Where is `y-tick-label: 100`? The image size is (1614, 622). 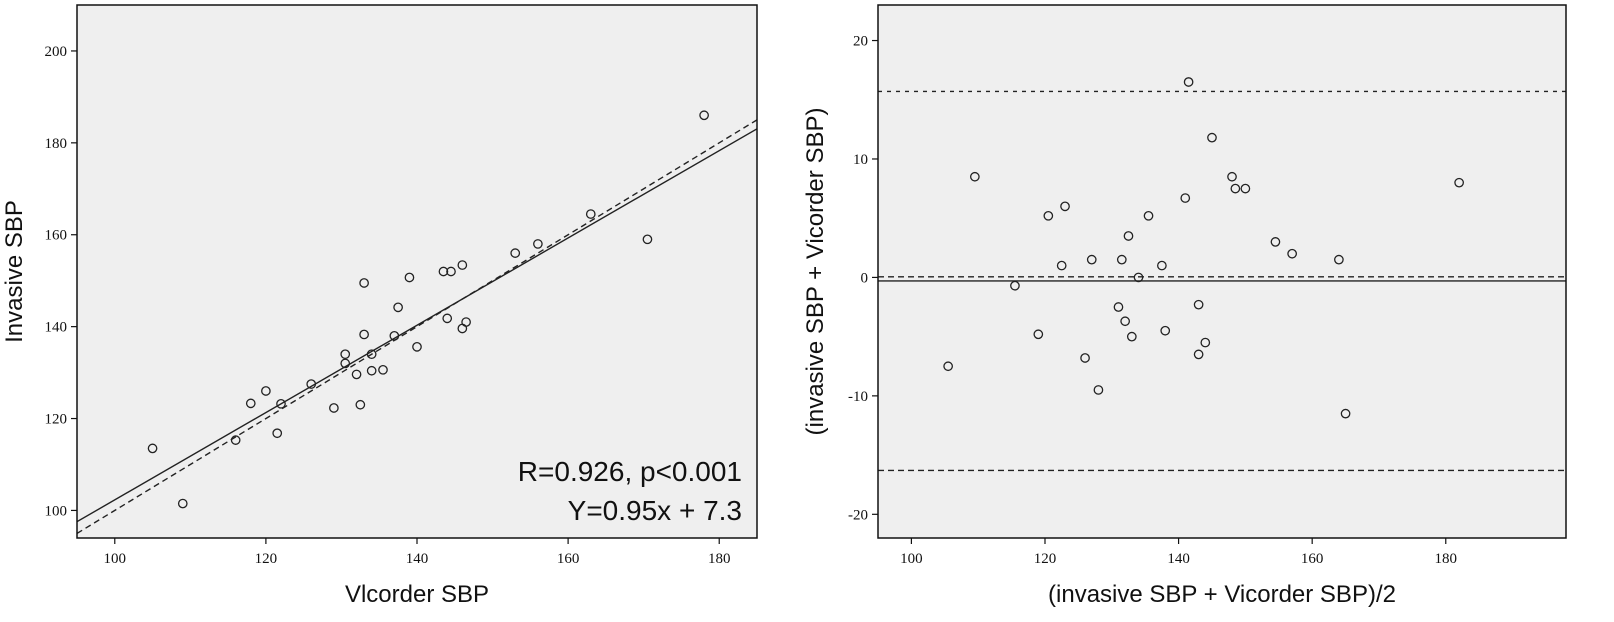 y-tick-label: 100 is located at coordinates (56, 511).